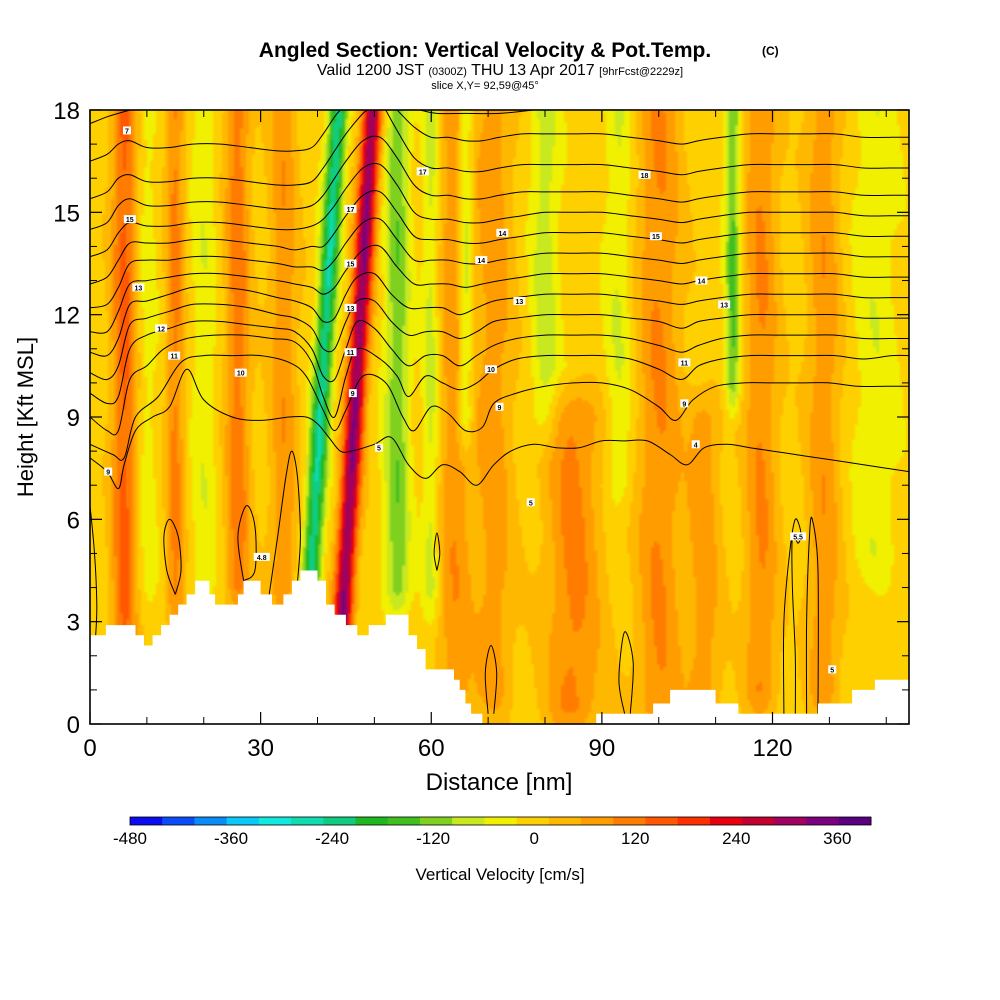 This screenshot has height=1000, width=1000. What do you see at coordinates (492, 832) in the screenshot?
I see `colorbar: -480 -360 -240 -120 0 120 240 360` at bounding box center [492, 832].